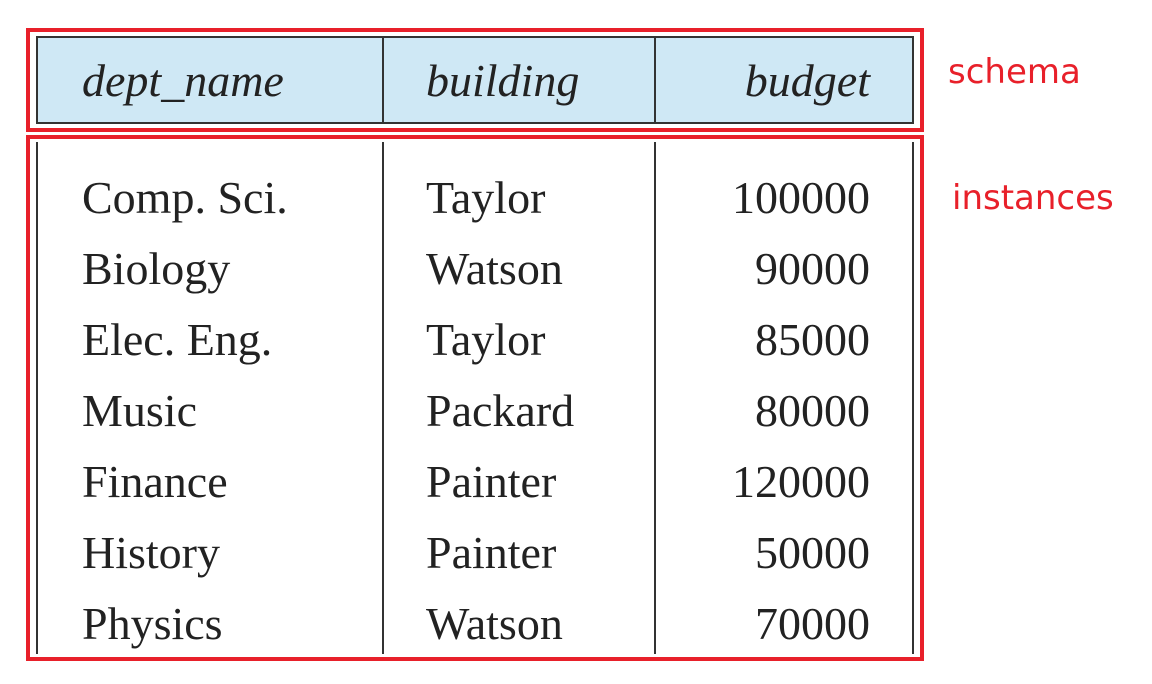 Image resolution: width=1152 pixels, height=684 pixels. Describe the element at coordinates (139, 410) in the screenshot. I see `table-cell: Music` at that location.